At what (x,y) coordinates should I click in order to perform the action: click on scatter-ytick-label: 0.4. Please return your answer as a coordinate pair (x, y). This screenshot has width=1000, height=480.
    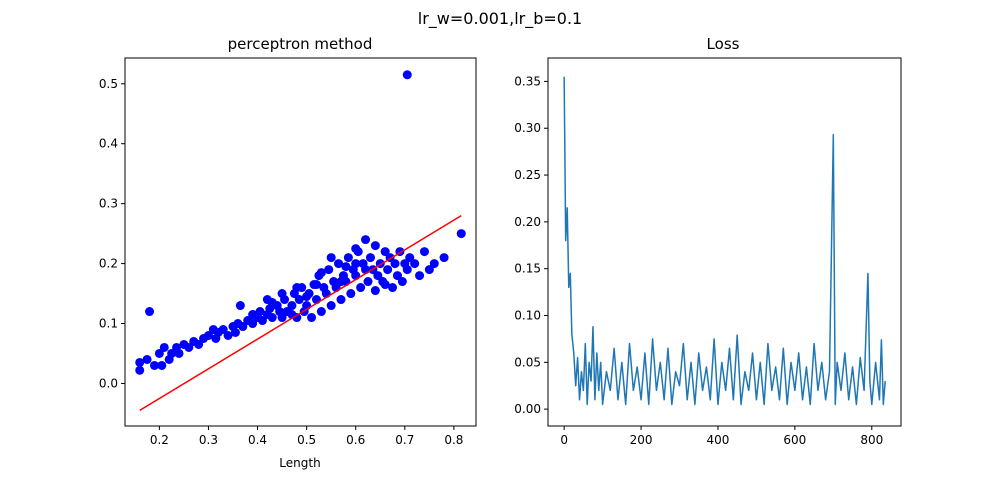
    Looking at the image, I should click on (108, 144).